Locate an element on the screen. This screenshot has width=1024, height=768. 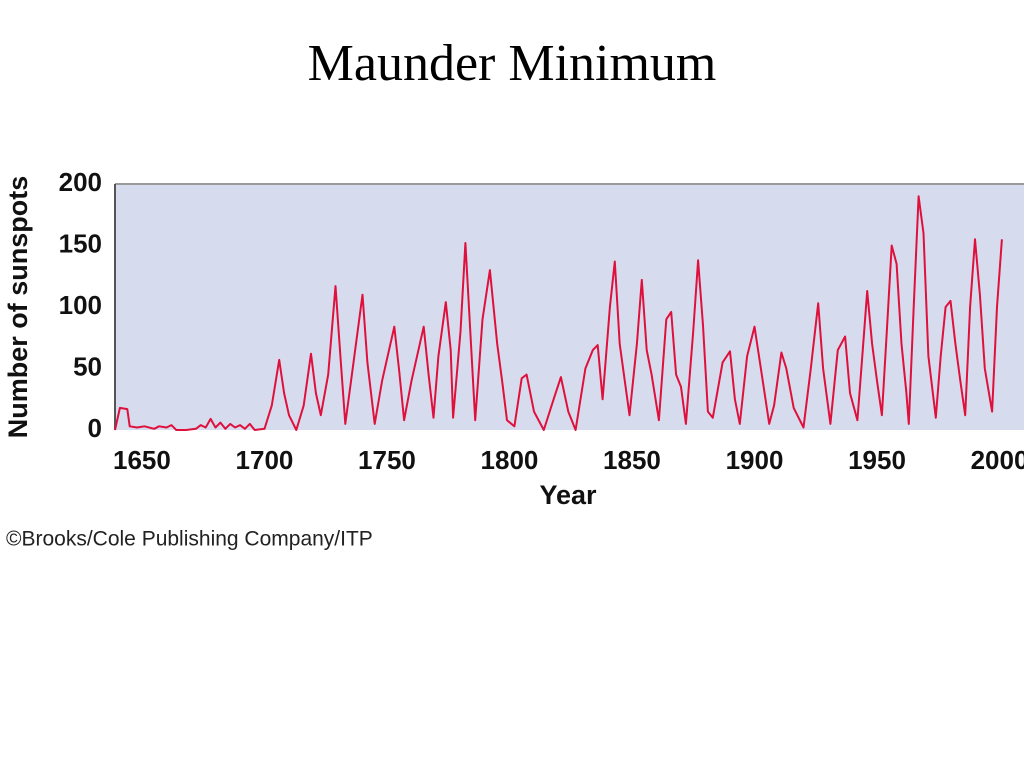
credit: ©Brooks/Cole Publishing Company/ITP is located at coordinates (189, 539).